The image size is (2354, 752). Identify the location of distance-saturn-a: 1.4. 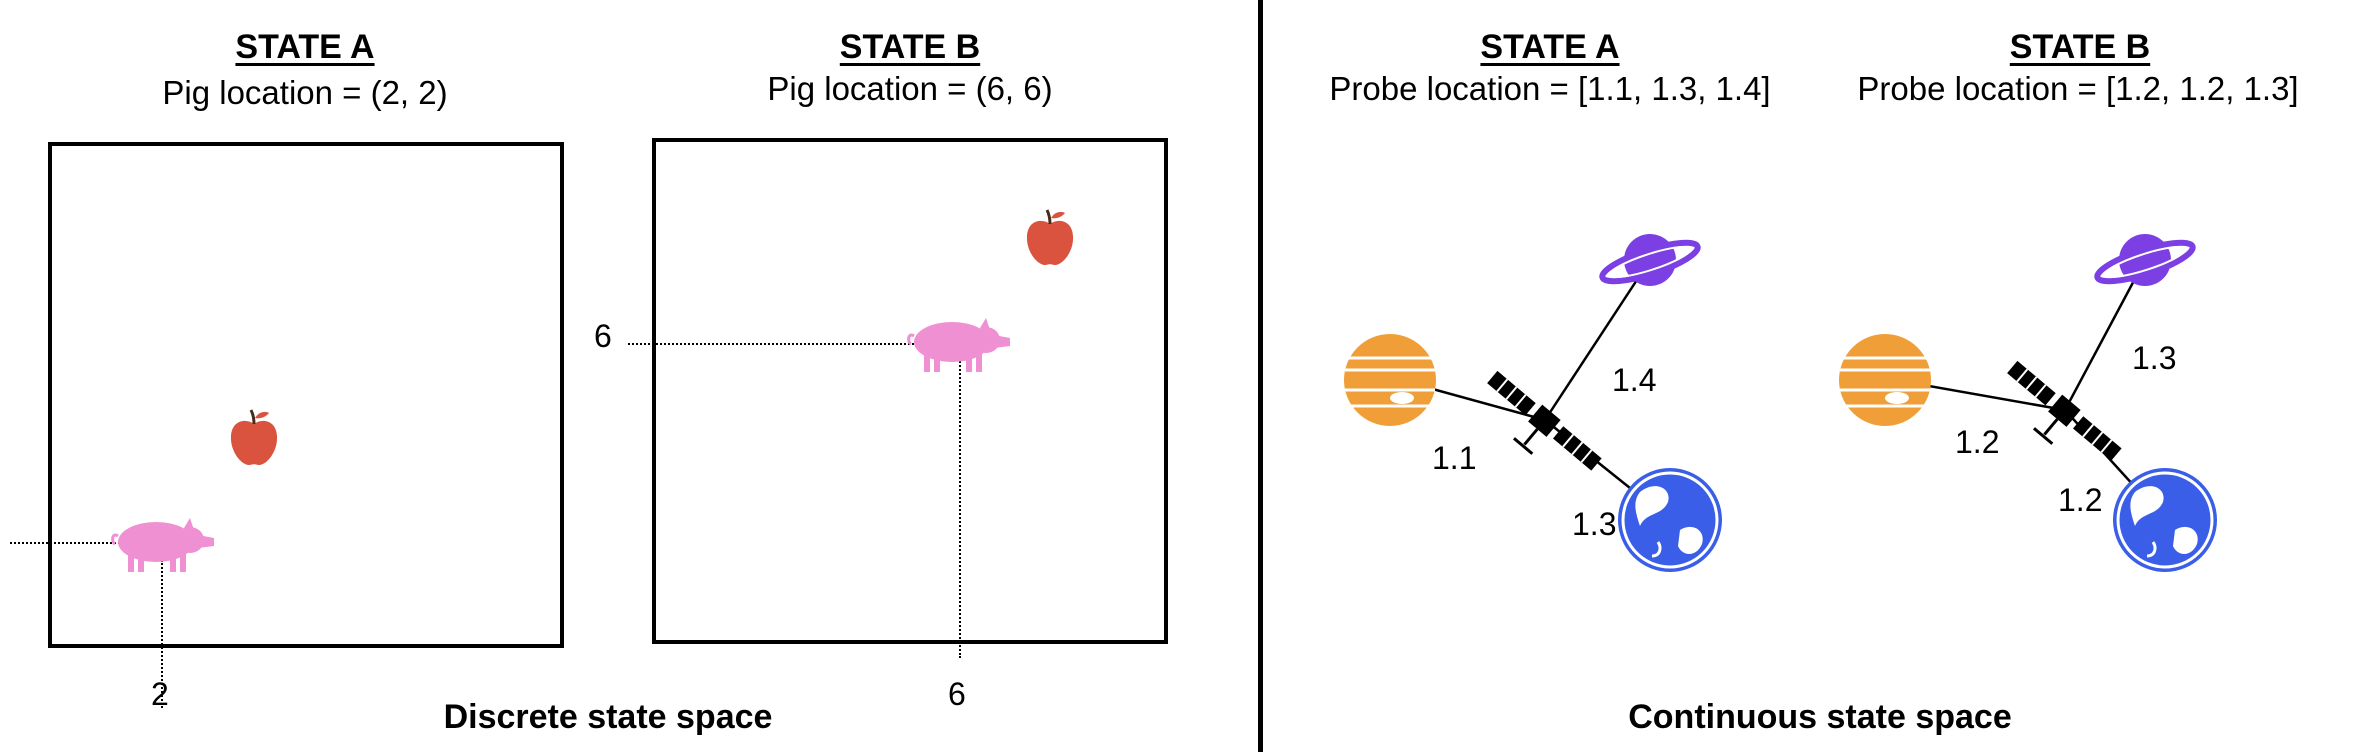
(1634, 380).